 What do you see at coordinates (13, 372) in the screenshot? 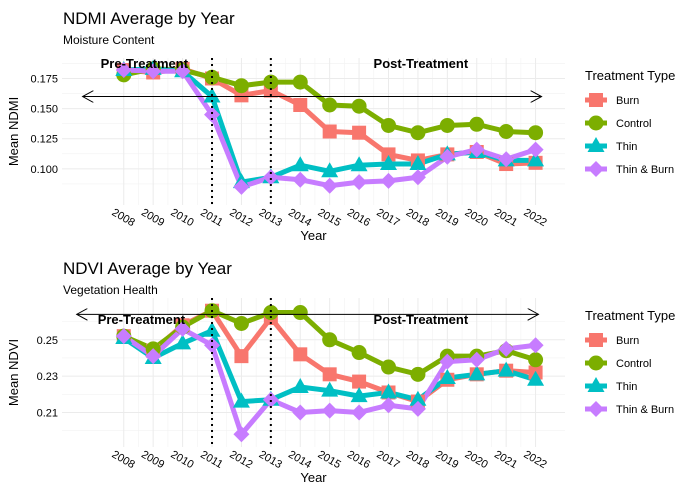
I see `y-axis-label: Mean NDVI` at bounding box center [13, 372].